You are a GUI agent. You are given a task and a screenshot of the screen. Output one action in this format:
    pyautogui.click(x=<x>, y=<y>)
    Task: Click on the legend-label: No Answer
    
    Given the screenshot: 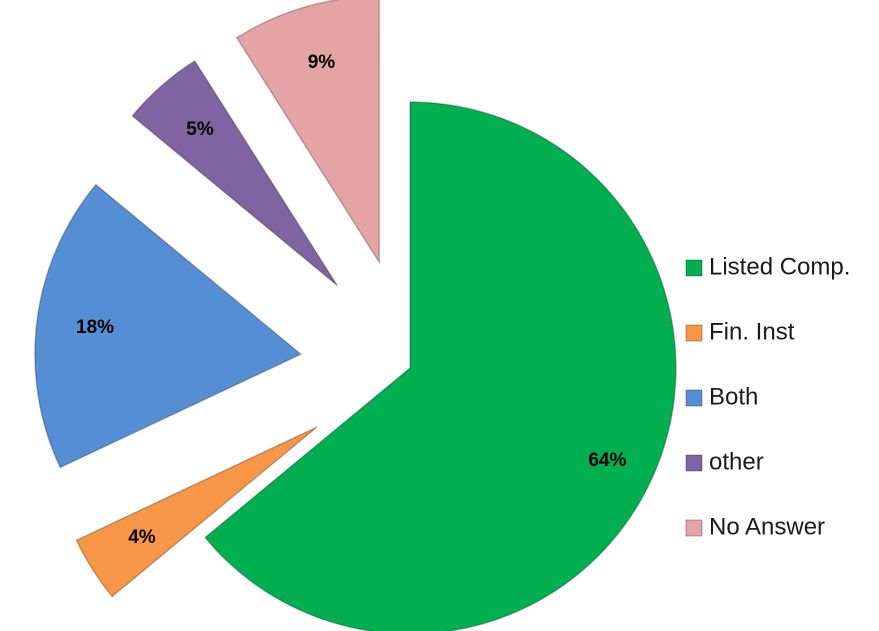 What is the action you would take?
    pyautogui.click(x=767, y=526)
    